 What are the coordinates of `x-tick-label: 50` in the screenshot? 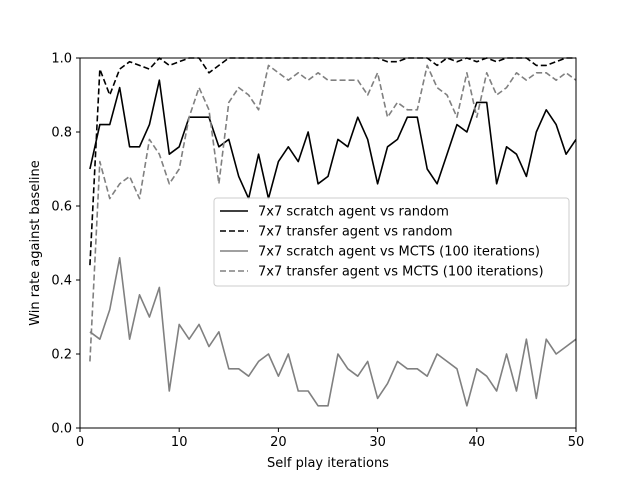 It's located at (576, 442).